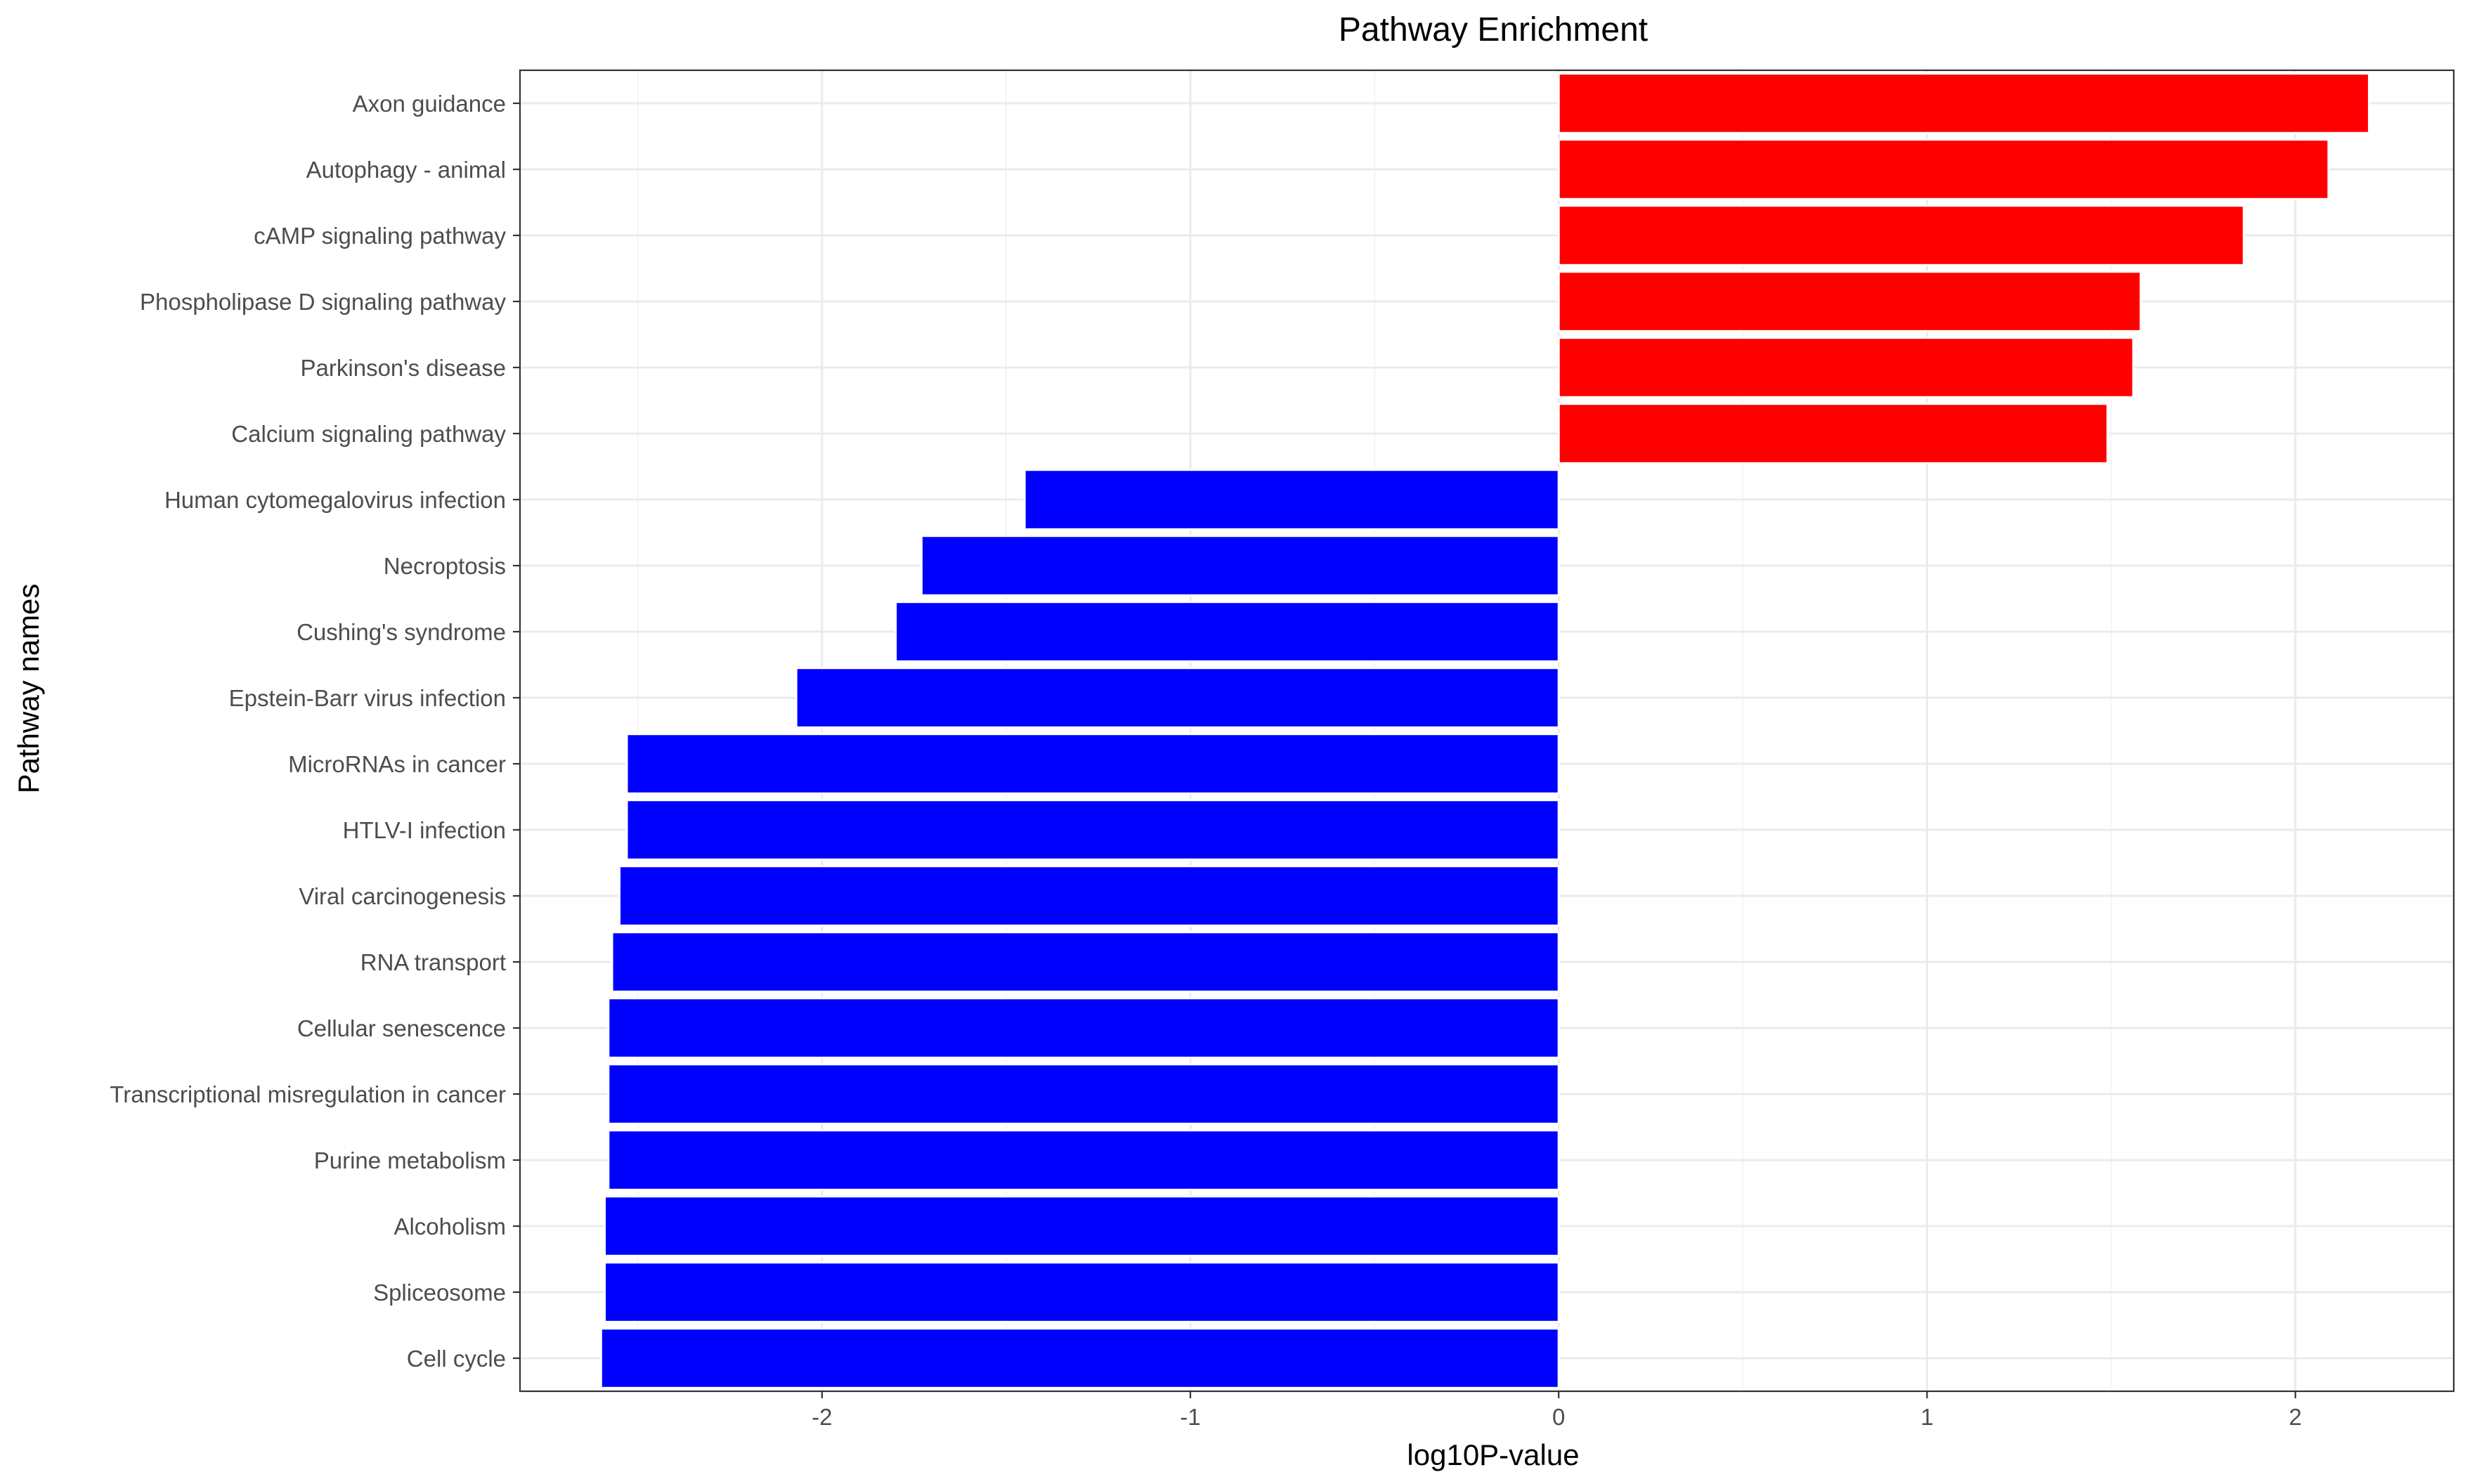 The height and width of the screenshot is (1484, 2465). Describe the element at coordinates (323, 302) in the screenshot. I see `y-tick-label: Phospholipase D signaling pathway` at that location.